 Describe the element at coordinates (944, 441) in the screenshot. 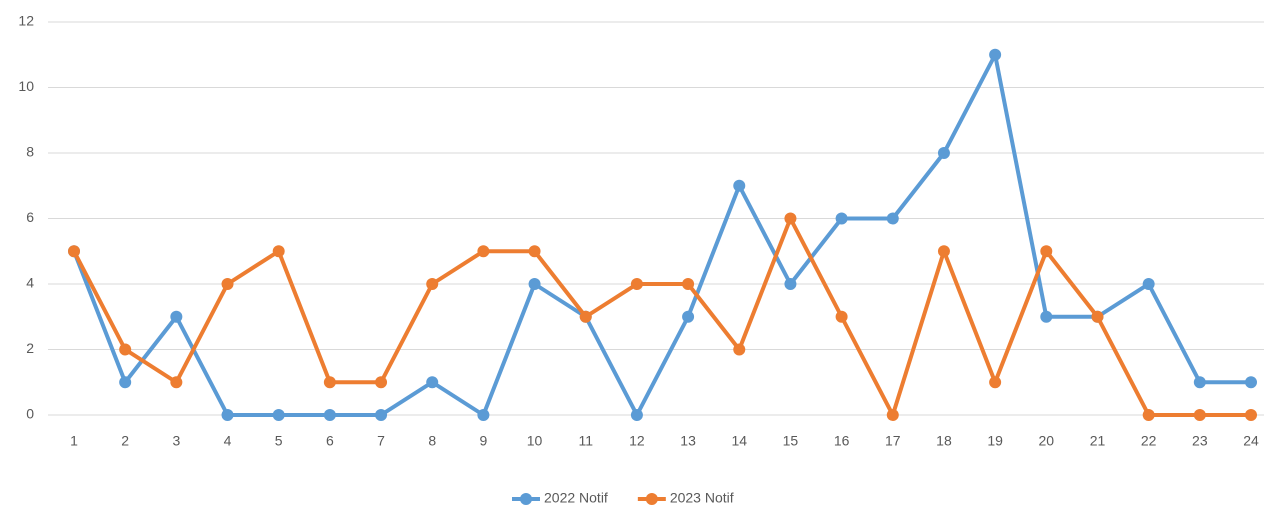

I see `x-tick-label: 18` at that location.